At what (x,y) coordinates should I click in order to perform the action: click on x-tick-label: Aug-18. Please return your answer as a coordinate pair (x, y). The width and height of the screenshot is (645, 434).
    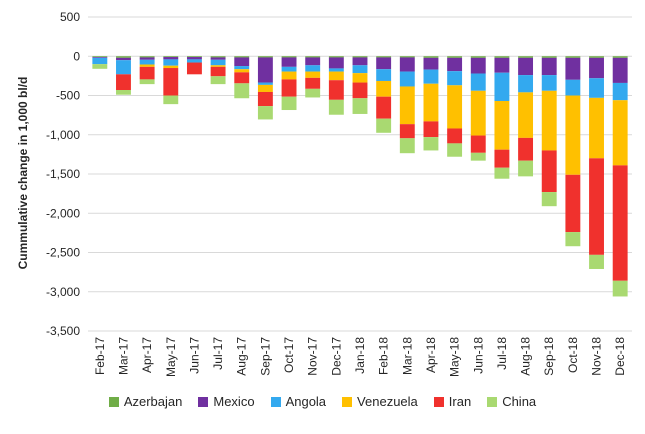
    Looking at the image, I should click on (526, 356).